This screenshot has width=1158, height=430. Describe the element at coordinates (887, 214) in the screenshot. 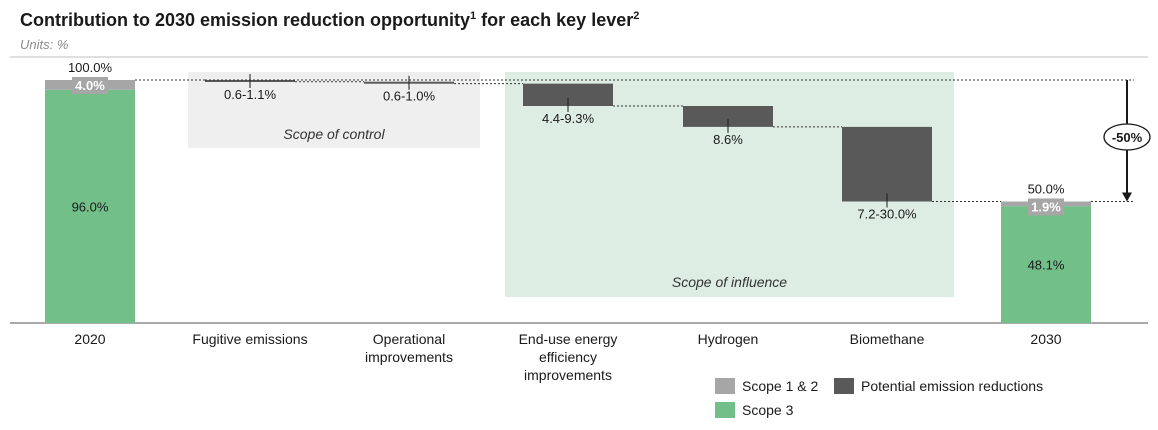

I see `data-label-reduction: 7.2-30.0%` at that location.